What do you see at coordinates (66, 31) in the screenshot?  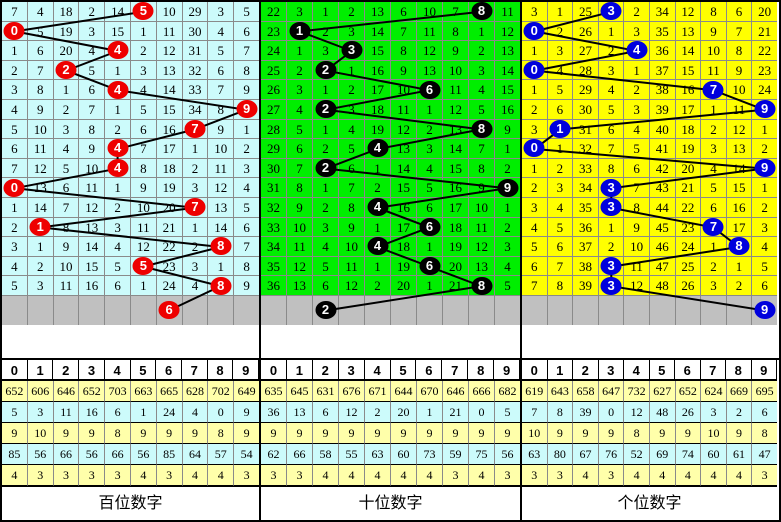 I see `trend-cell: 19` at bounding box center [66, 31].